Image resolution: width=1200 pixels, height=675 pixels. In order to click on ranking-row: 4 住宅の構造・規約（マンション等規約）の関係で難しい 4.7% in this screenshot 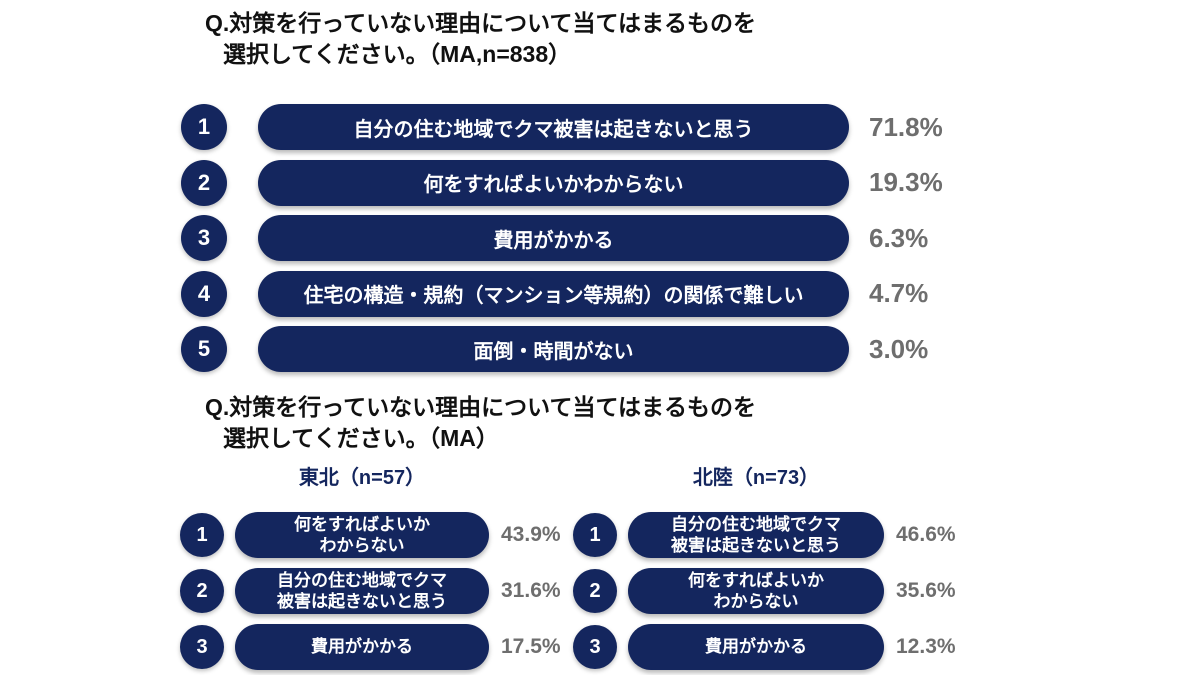, I will do `click(562, 293)`.